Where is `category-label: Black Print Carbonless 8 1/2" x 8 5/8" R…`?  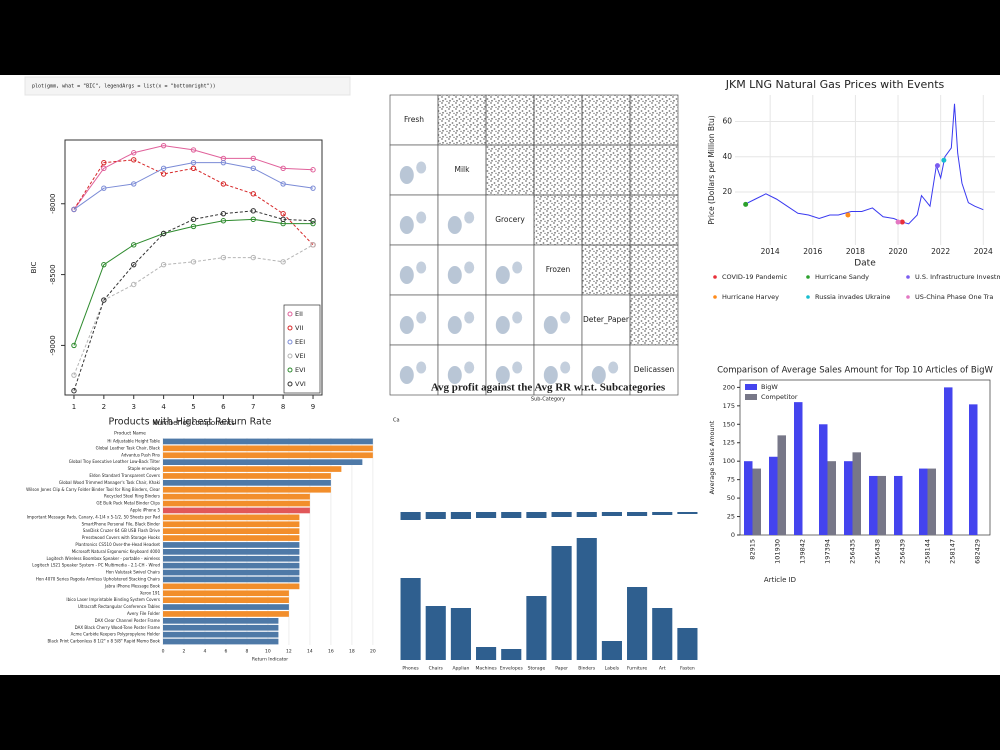 category-label: Black Print Carbonless 8 1/2" x 8 5/8" R… is located at coordinates (104, 641).